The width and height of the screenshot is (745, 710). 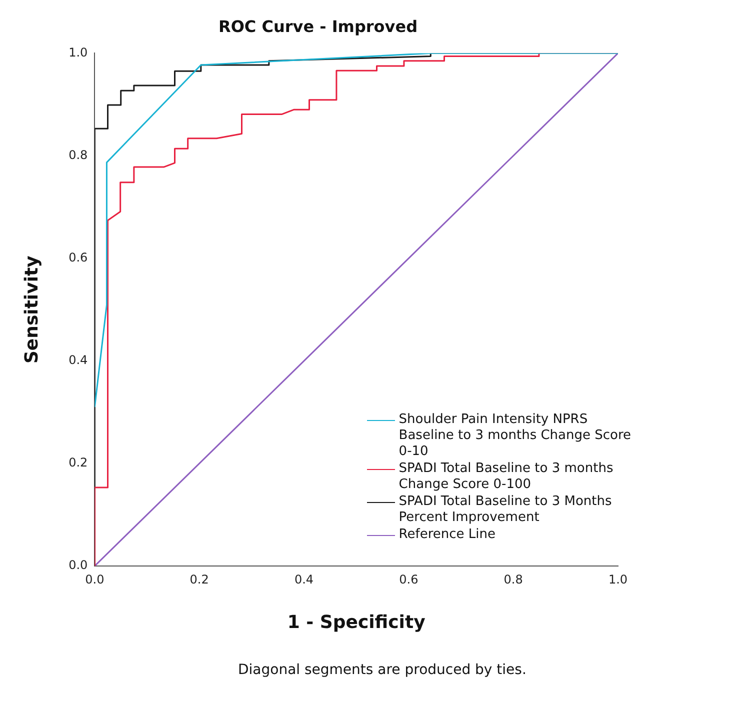 I want to click on legend-label: Shoulder Pain Intensity NPRS Baseline to 3 months Change Score 0-10, so click(x=515, y=436).